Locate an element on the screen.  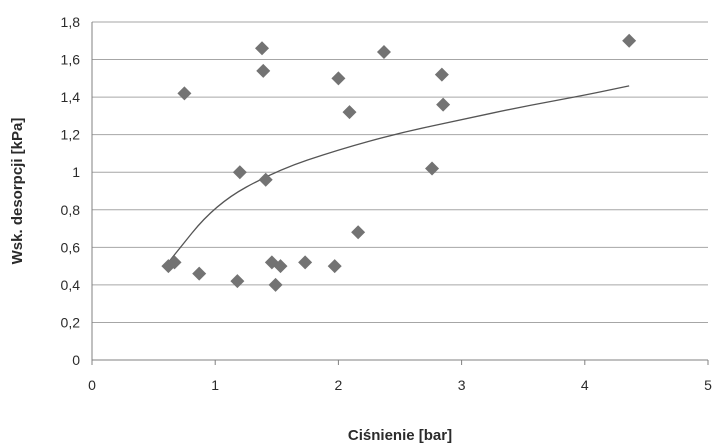
y-tick-label: 1,2 is located at coordinates (71, 135).